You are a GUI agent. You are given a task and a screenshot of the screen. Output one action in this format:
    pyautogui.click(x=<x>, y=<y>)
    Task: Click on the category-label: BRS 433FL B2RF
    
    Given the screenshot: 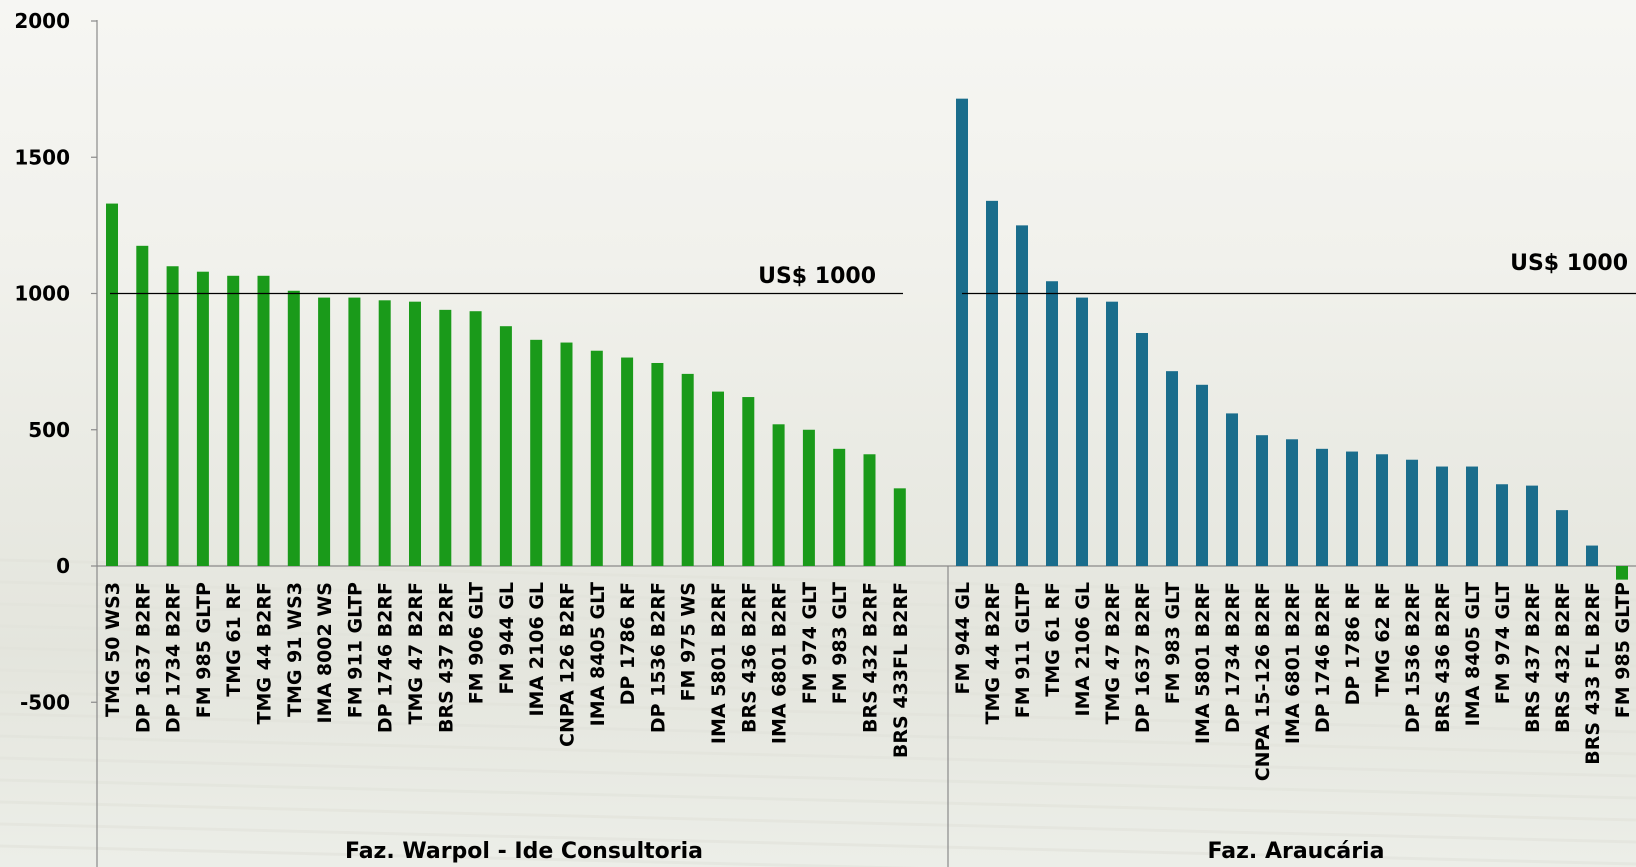 What is the action you would take?
    pyautogui.click(x=901, y=670)
    